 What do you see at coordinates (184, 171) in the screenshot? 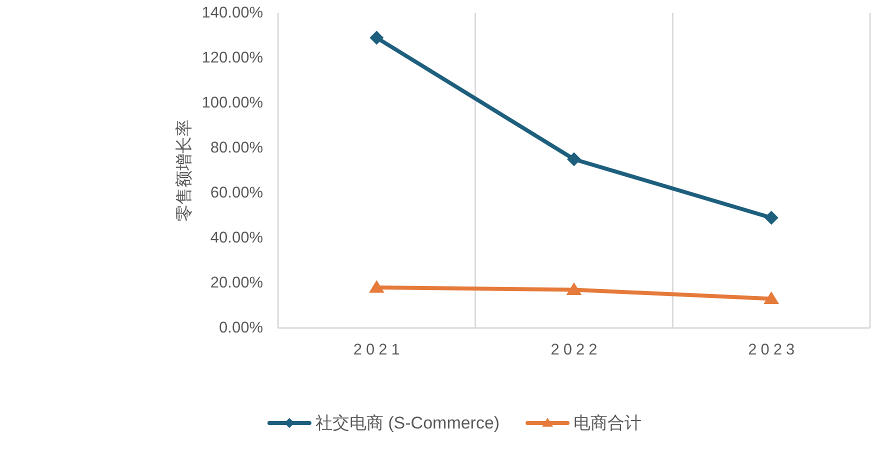
I see `y-axis-title: 零售额增长率` at bounding box center [184, 171].